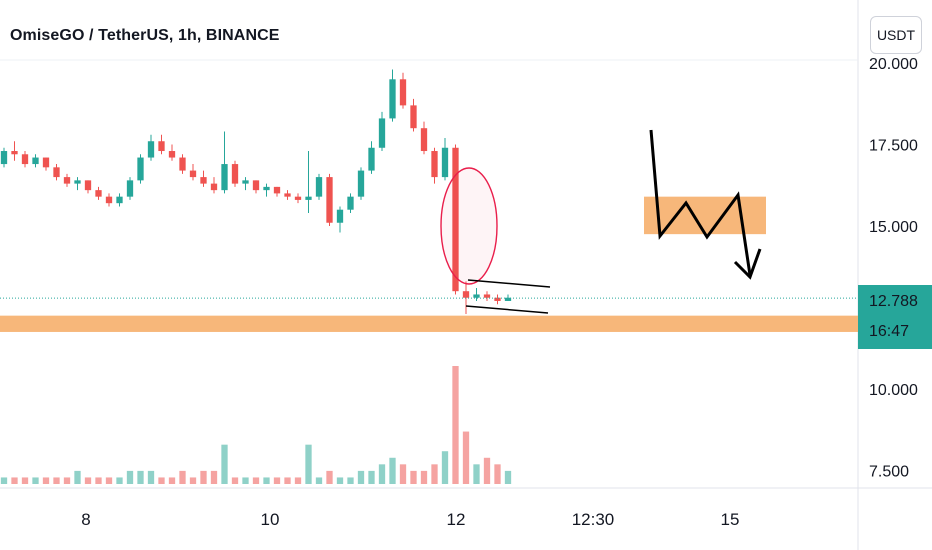  What do you see at coordinates (429, 323) in the screenshot?
I see `support-zone` at bounding box center [429, 323].